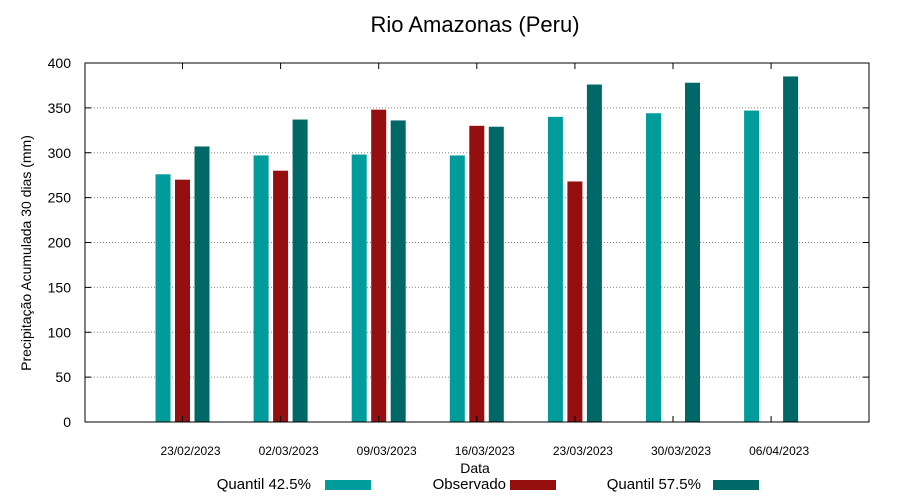  What do you see at coordinates (398, 271) in the screenshot?
I see `bar-quantil-57-5--2` at bounding box center [398, 271].